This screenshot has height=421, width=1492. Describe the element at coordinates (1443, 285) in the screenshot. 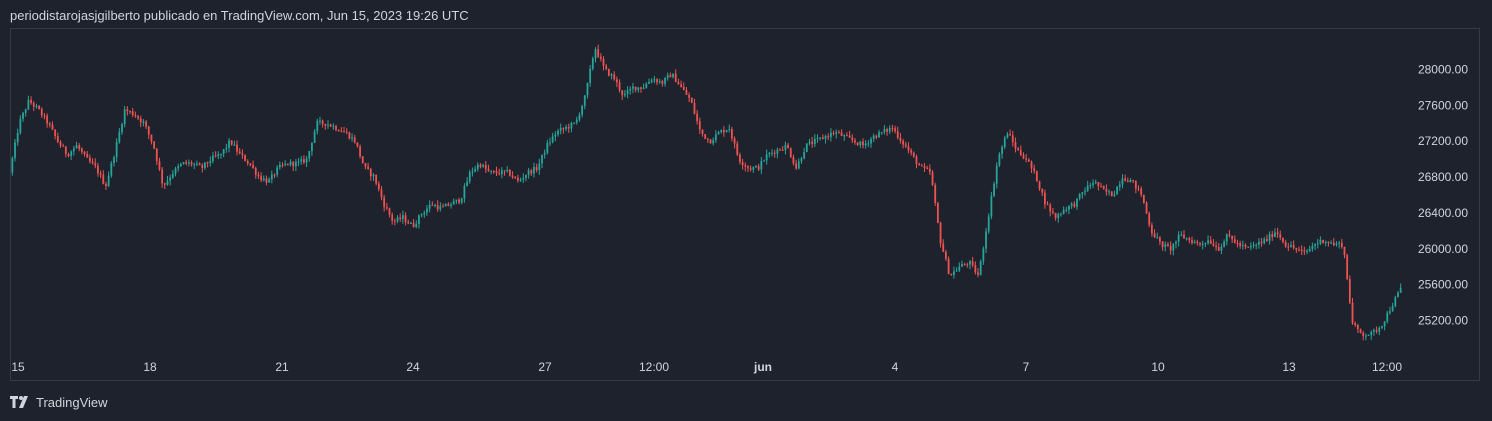

I see `price-tick-label: 25600.00` at that location.